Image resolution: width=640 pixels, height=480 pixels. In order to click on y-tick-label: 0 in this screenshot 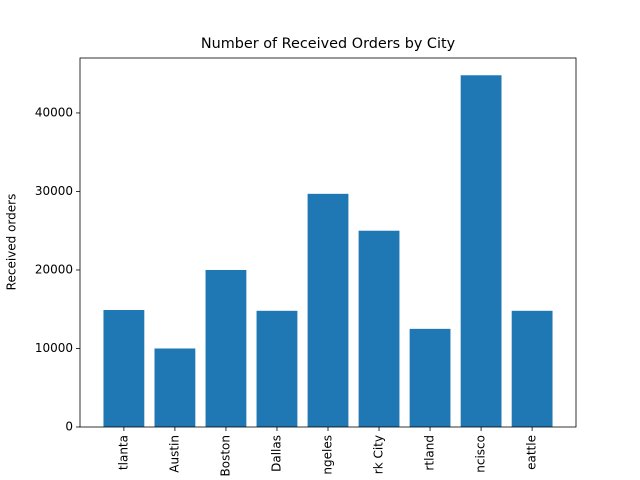, I will do `click(69, 427)`.